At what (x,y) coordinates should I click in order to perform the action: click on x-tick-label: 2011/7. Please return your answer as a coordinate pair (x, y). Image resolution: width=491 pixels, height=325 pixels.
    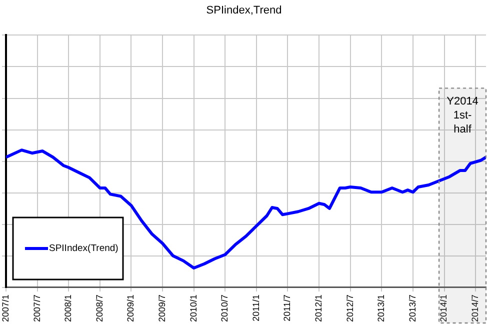
    Looking at the image, I should click on (287, 308).